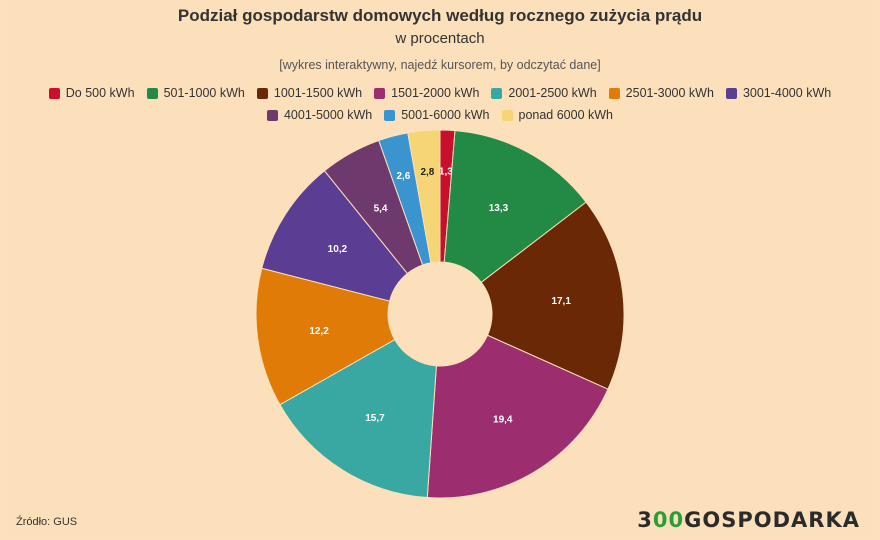 This screenshot has width=880, height=540. What do you see at coordinates (318, 93) in the screenshot?
I see `legend-label: 1001-1500 kWh` at bounding box center [318, 93].